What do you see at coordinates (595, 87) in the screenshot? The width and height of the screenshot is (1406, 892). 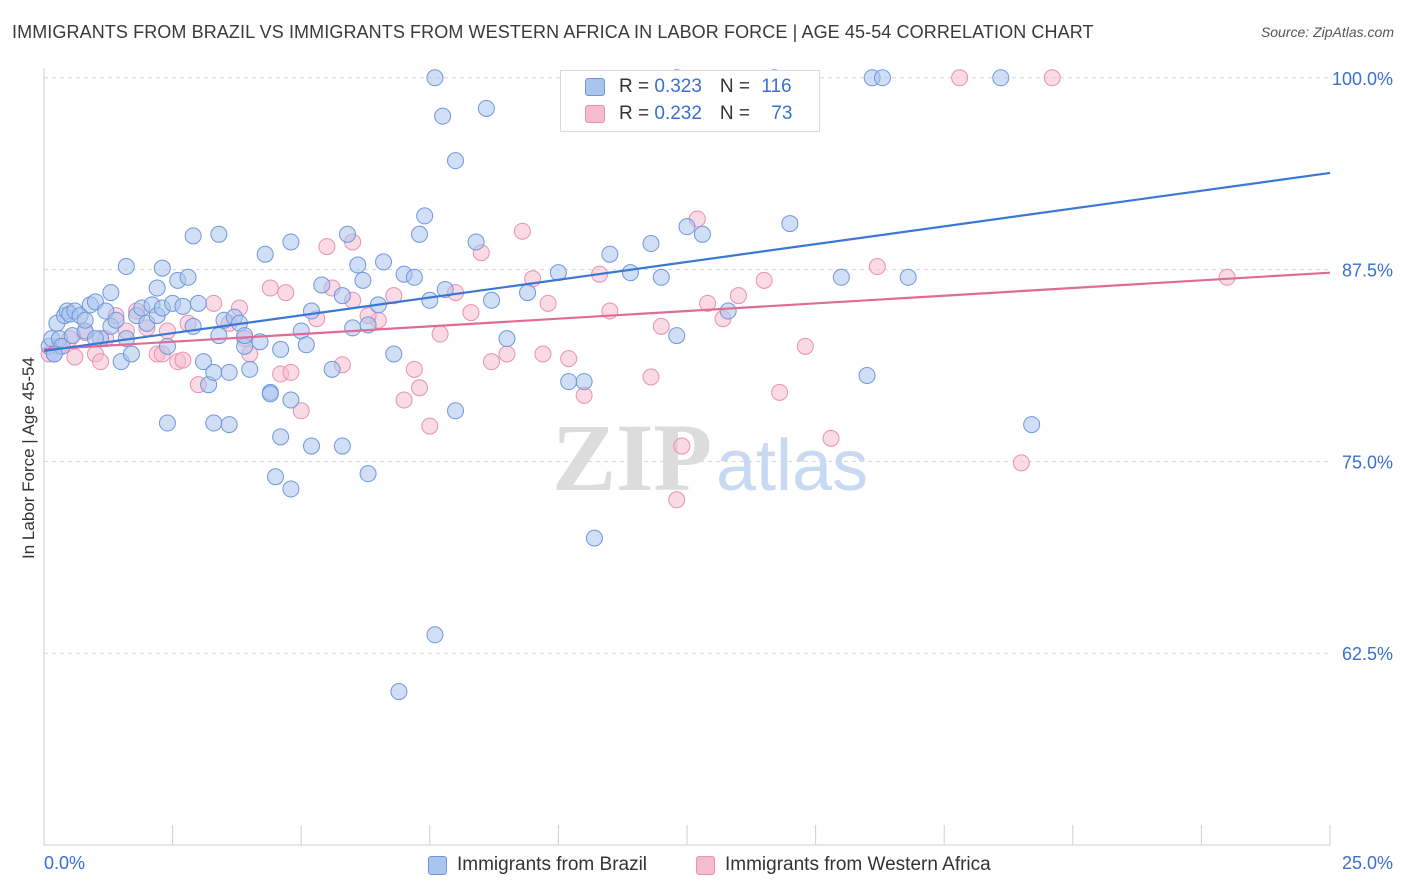 I see `brazil-swatch` at bounding box center [595, 87].